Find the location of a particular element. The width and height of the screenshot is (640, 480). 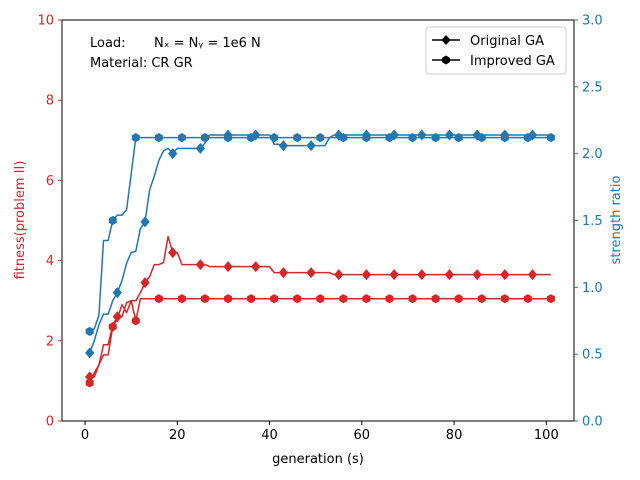

right-y-tick-label: 0.5 is located at coordinates (592, 355).